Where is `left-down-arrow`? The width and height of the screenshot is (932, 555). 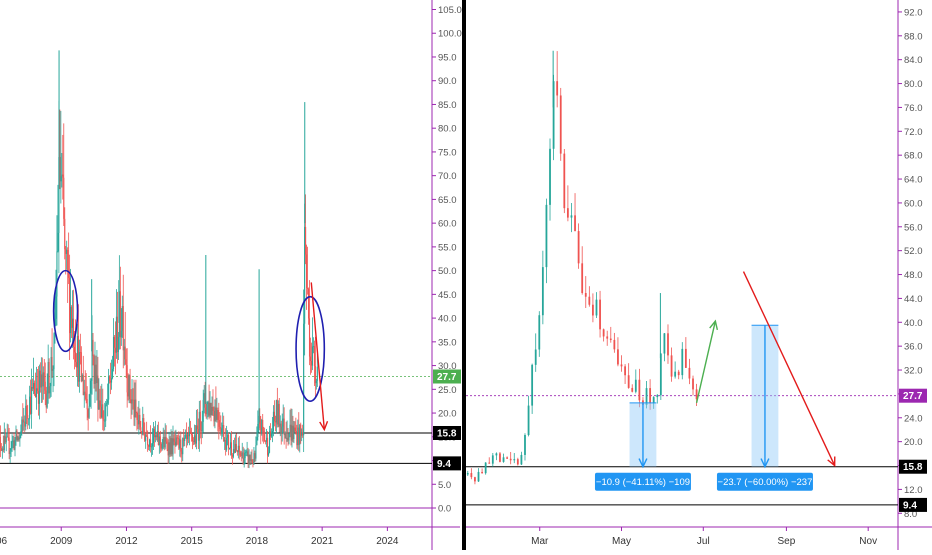 left-down-arrow is located at coordinates (318, 356).